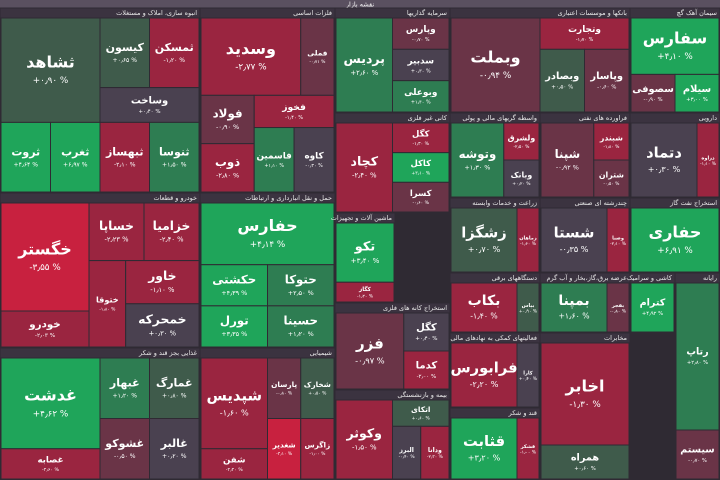 The width and height of the screenshot is (720, 480). Describe the element at coordinates (568, 154) in the screenshot. I see `tile-name: شپنا` at that location.